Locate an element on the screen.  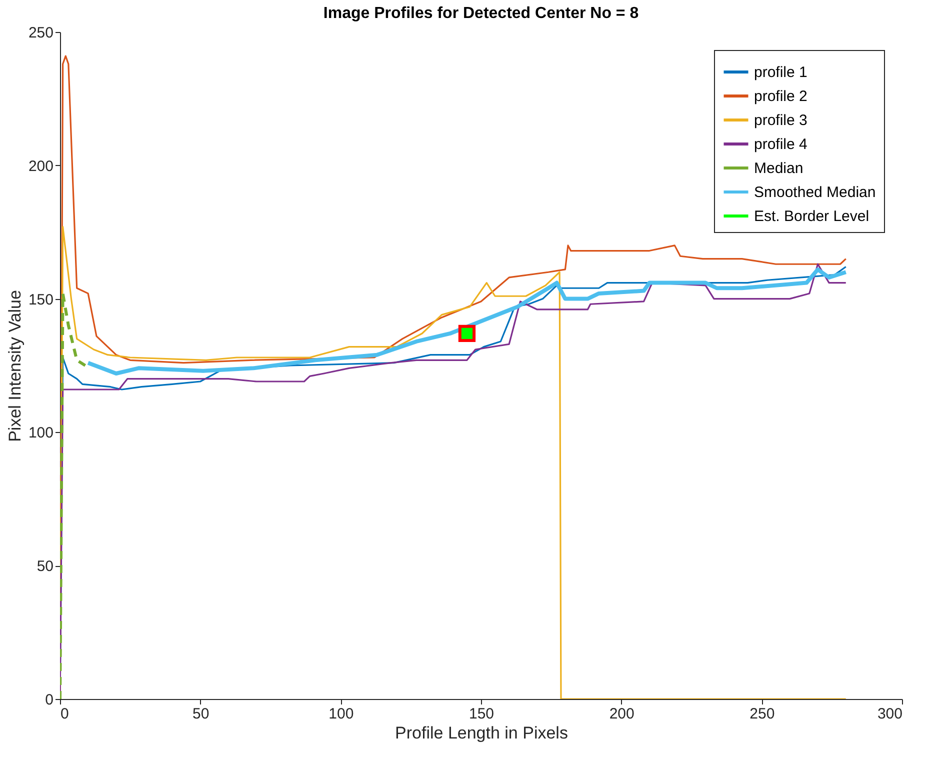
x-tick-label: 50 is located at coordinates (201, 714).